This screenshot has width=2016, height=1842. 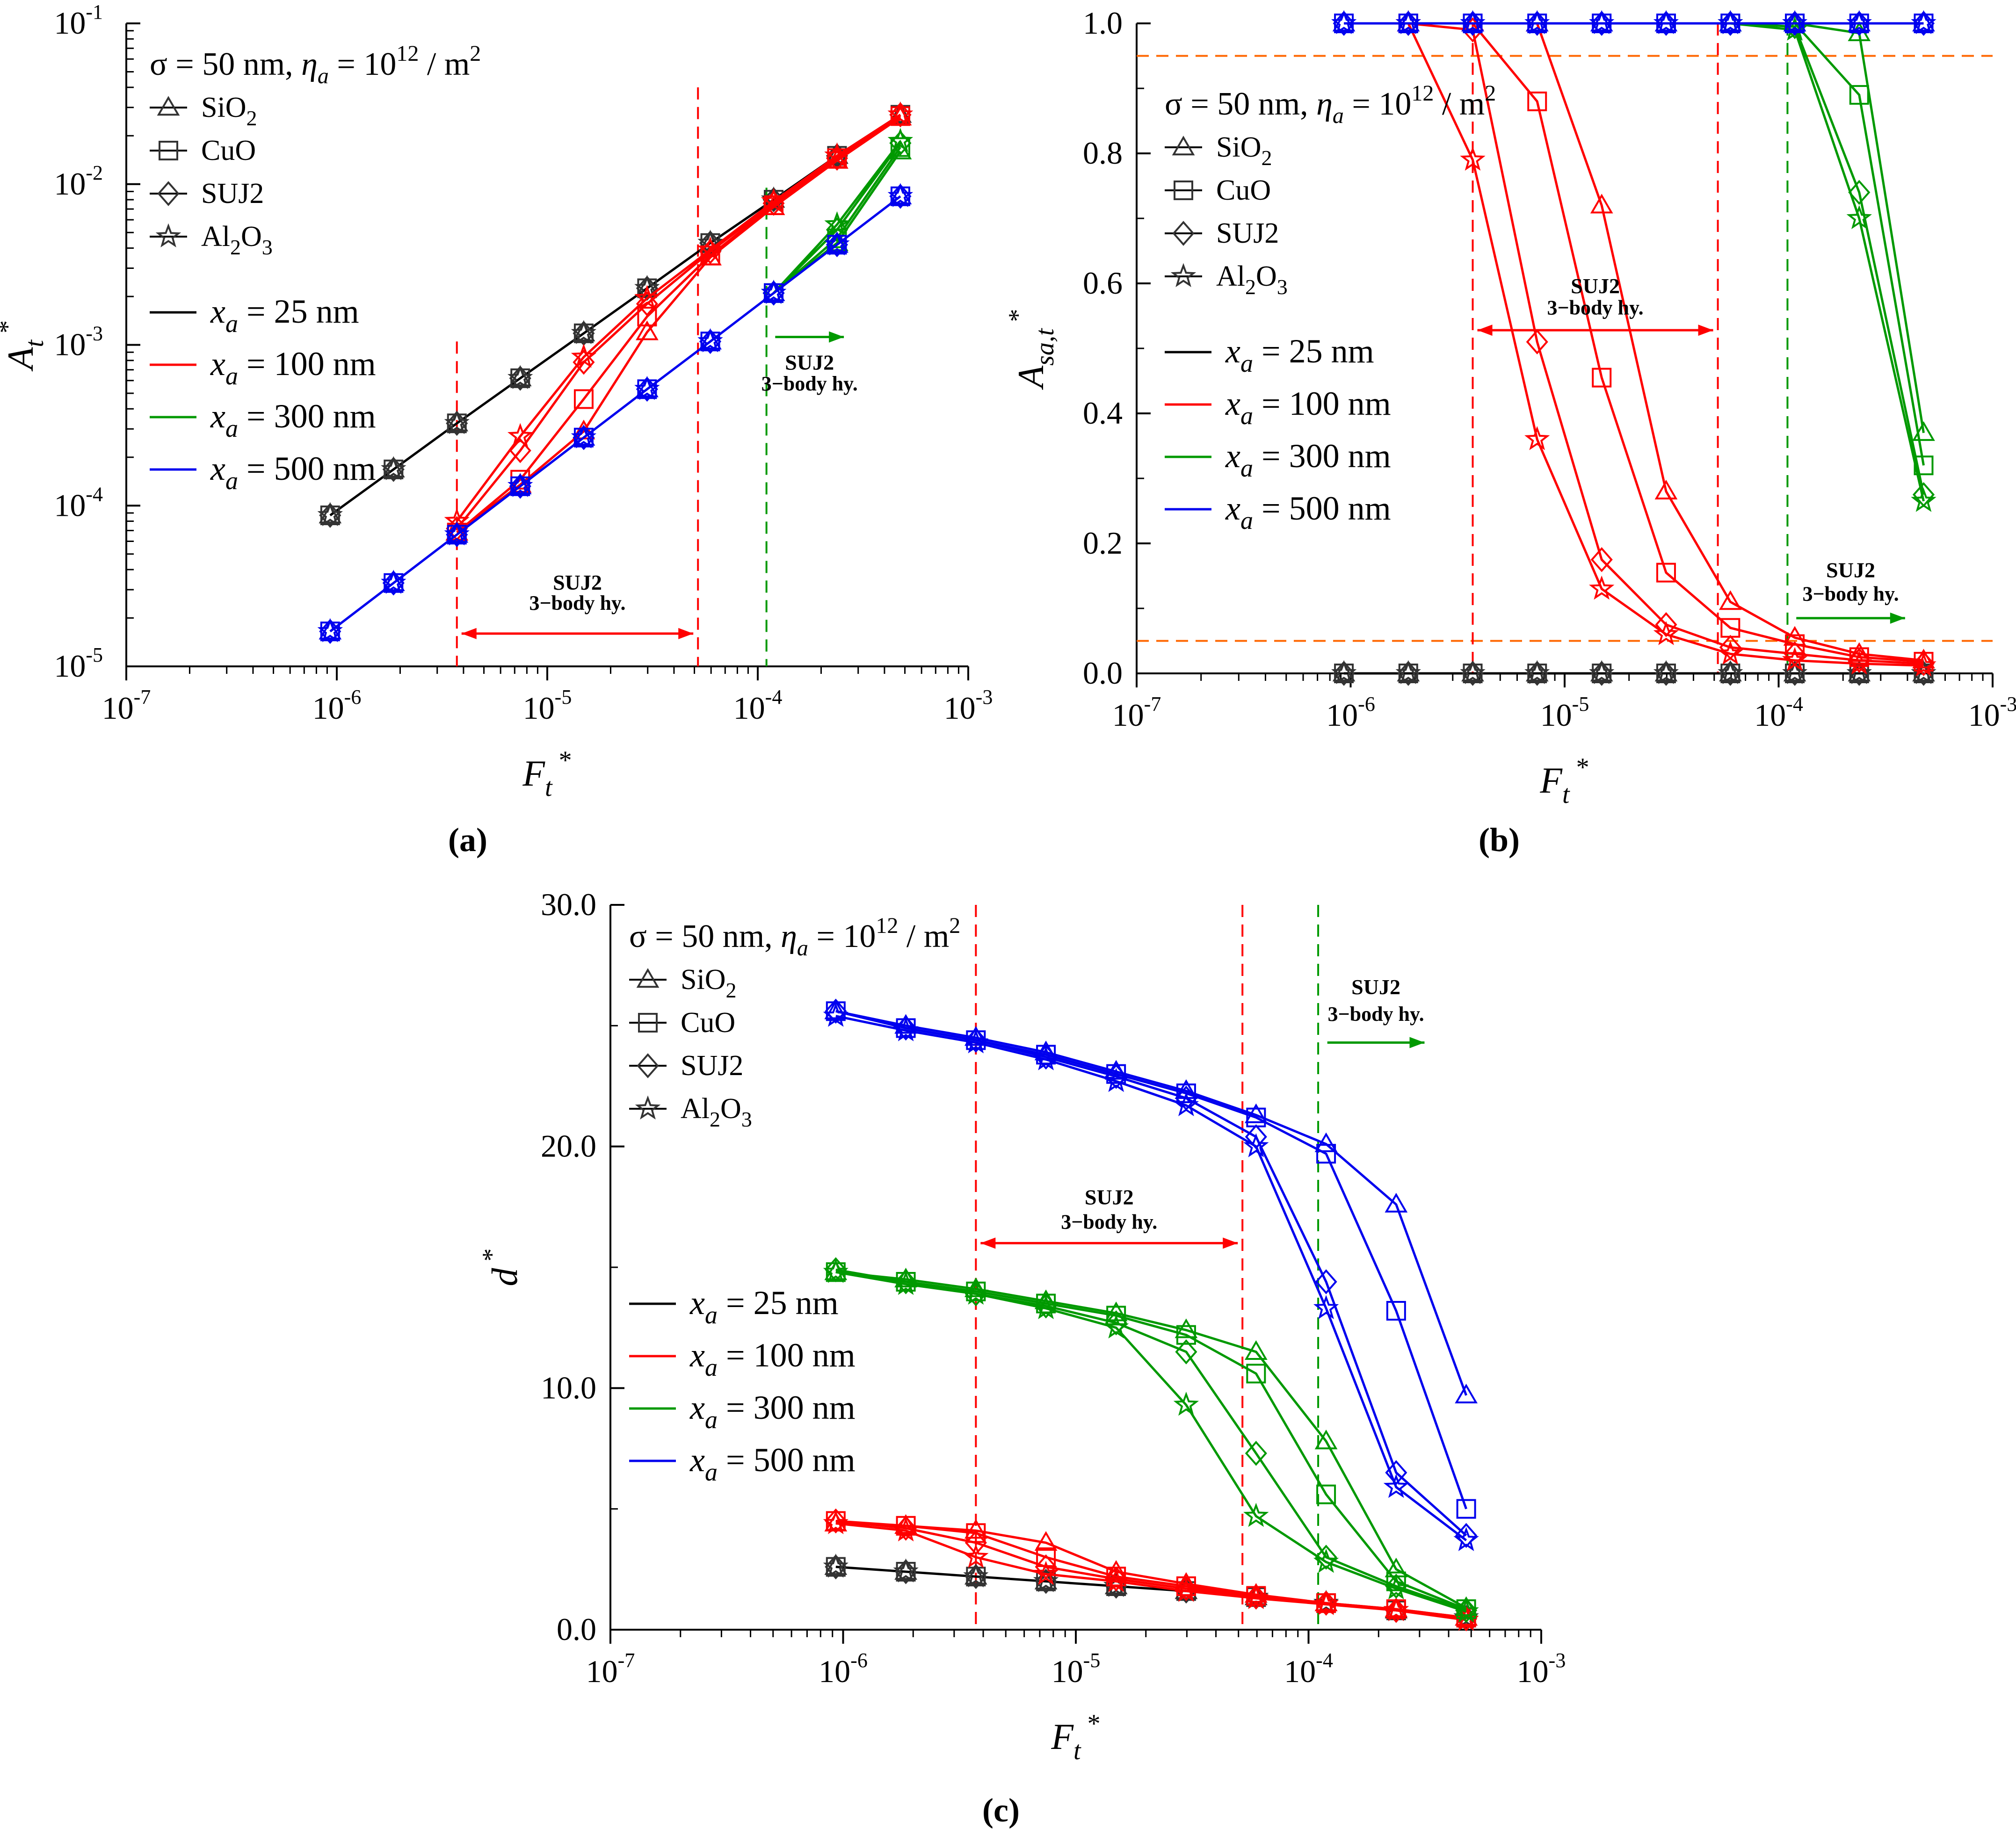 I want to click on y-axis-label-text: At *, so click(x=25, y=346).